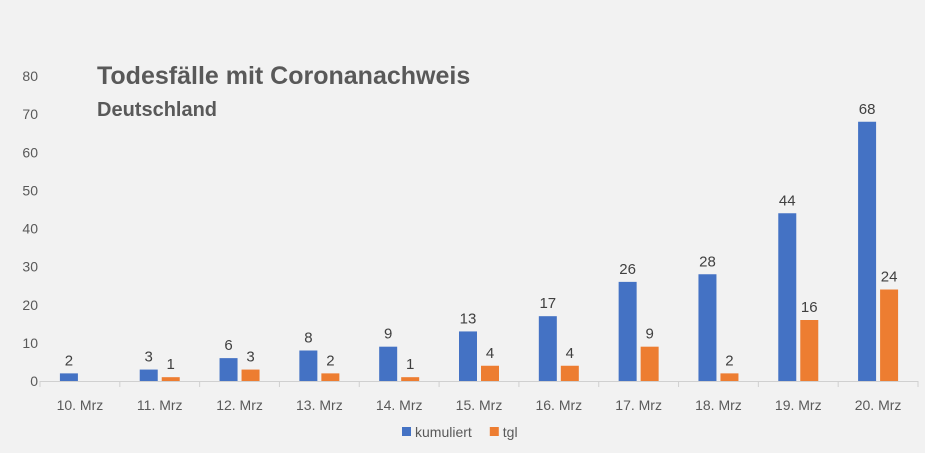 The width and height of the screenshot is (925, 453). What do you see at coordinates (149, 357) in the screenshot?
I see `data-label-kumuliert: 3` at bounding box center [149, 357].